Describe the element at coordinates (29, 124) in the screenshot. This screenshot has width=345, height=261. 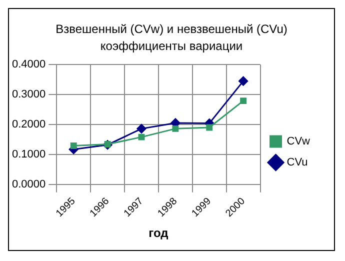
I see `y-tick-label: 0.2000` at that location.